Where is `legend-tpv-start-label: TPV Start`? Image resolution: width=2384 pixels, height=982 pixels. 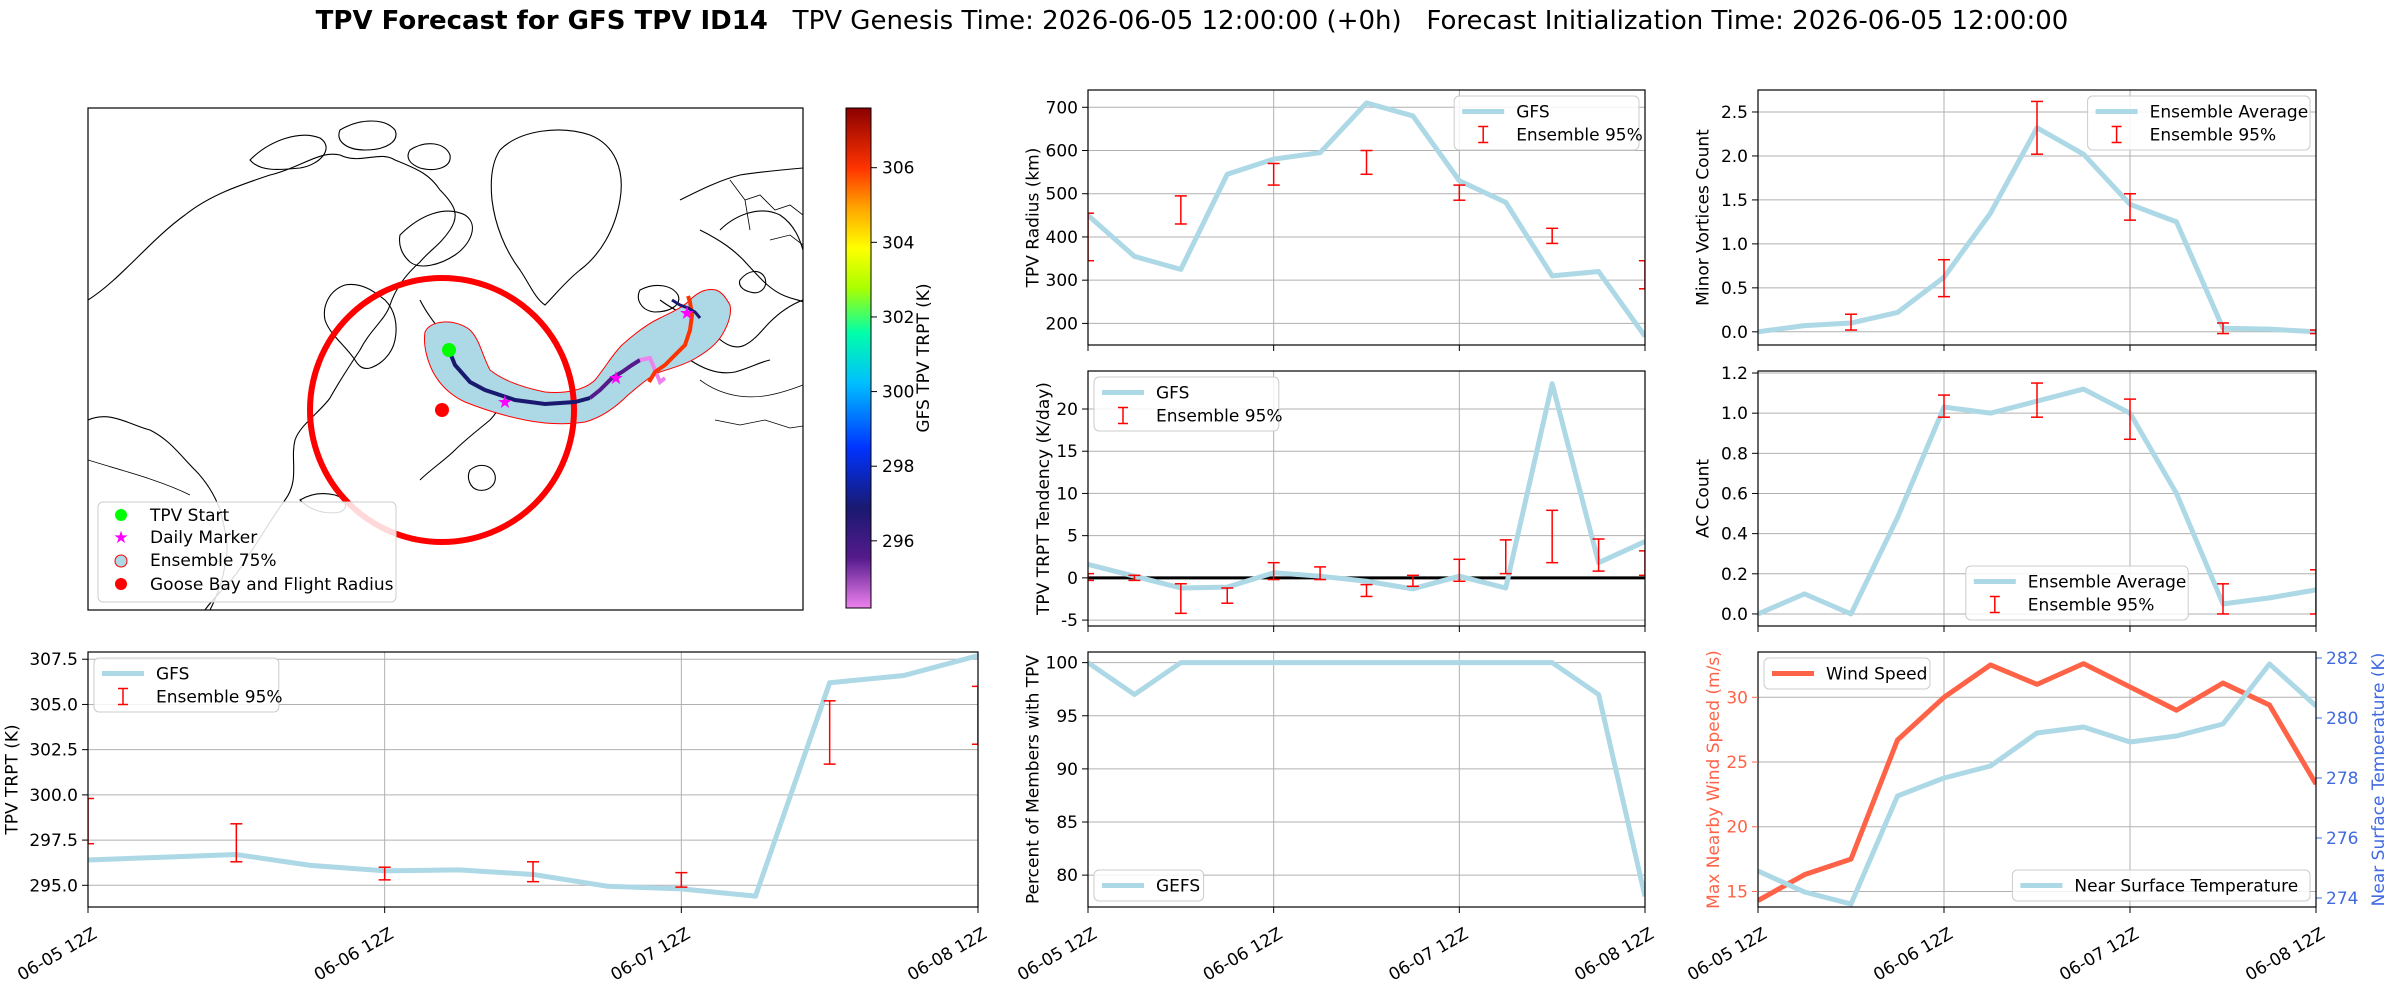
legend-tpv-start-label: TPV Start is located at coordinates (189, 516).